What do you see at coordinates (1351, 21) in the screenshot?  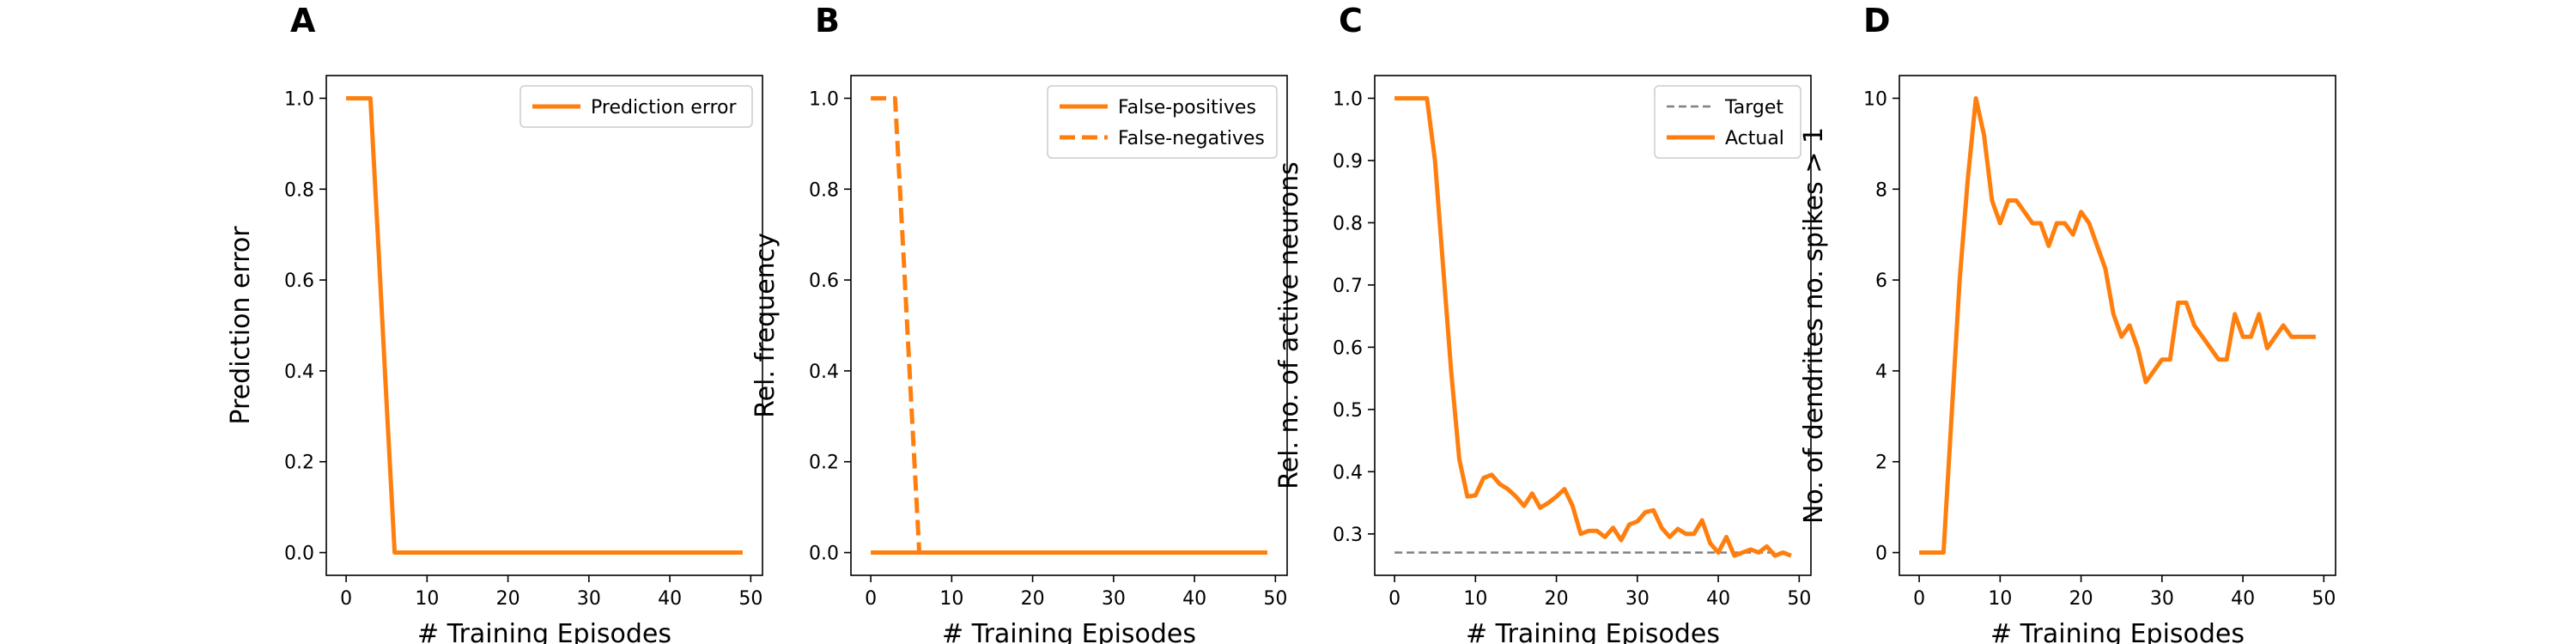 I see `panel-label-c: C` at bounding box center [1351, 21].